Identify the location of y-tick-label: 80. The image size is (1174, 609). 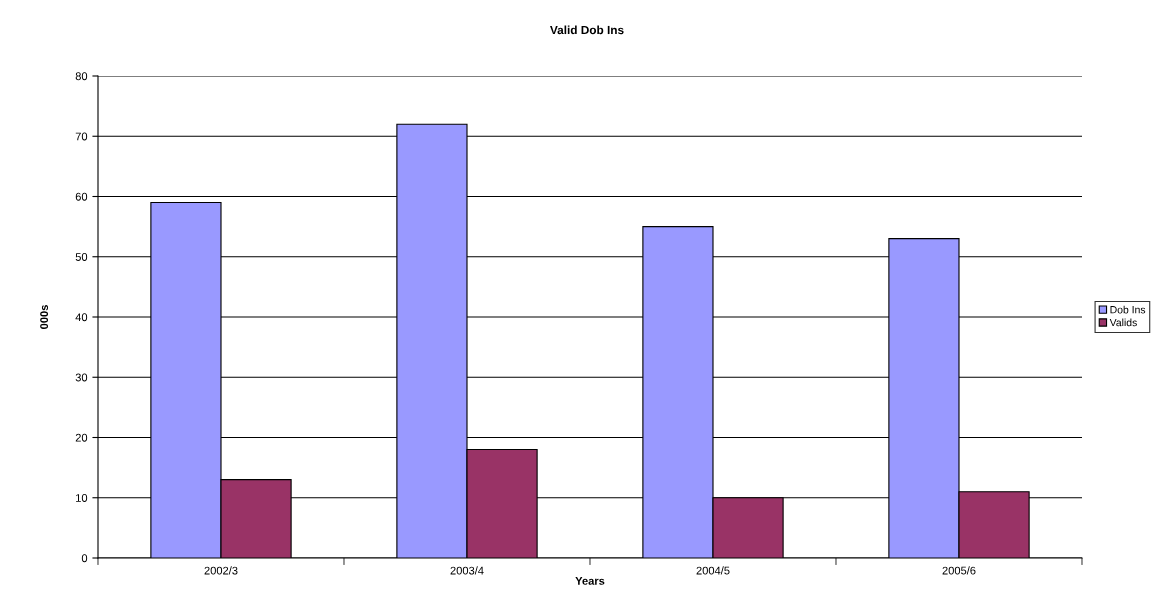
(81, 76).